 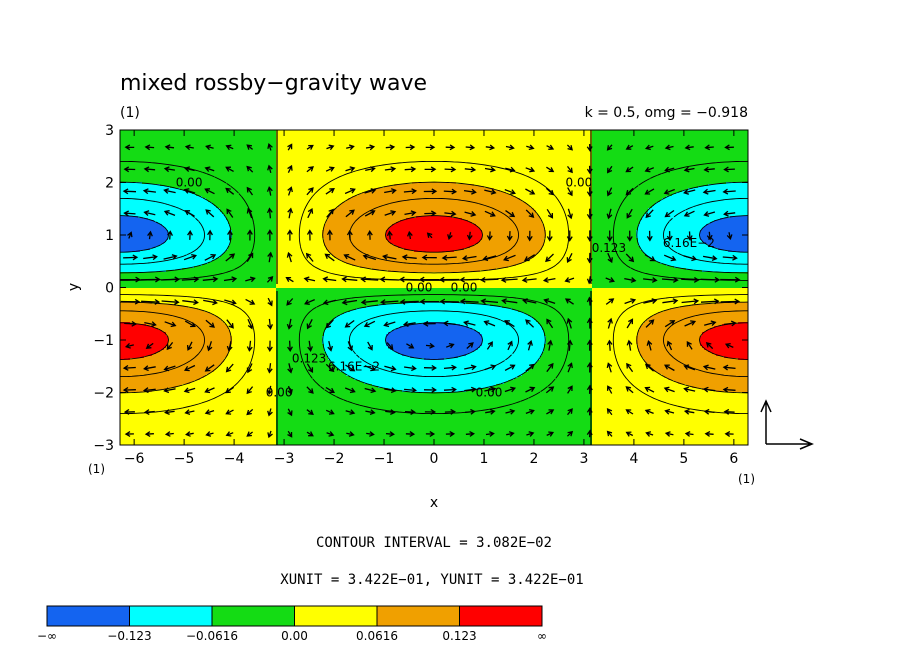 What do you see at coordinates (459, 636) in the screenshot?
I see `colorbar-level-label: 0.123` at bounding box center [459, 636].